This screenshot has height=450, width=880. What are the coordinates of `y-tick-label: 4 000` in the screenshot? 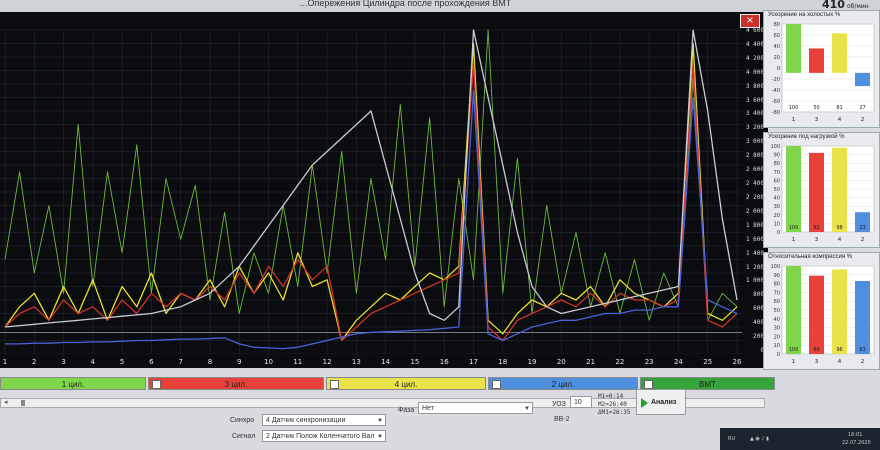 It's located at (754, 72).